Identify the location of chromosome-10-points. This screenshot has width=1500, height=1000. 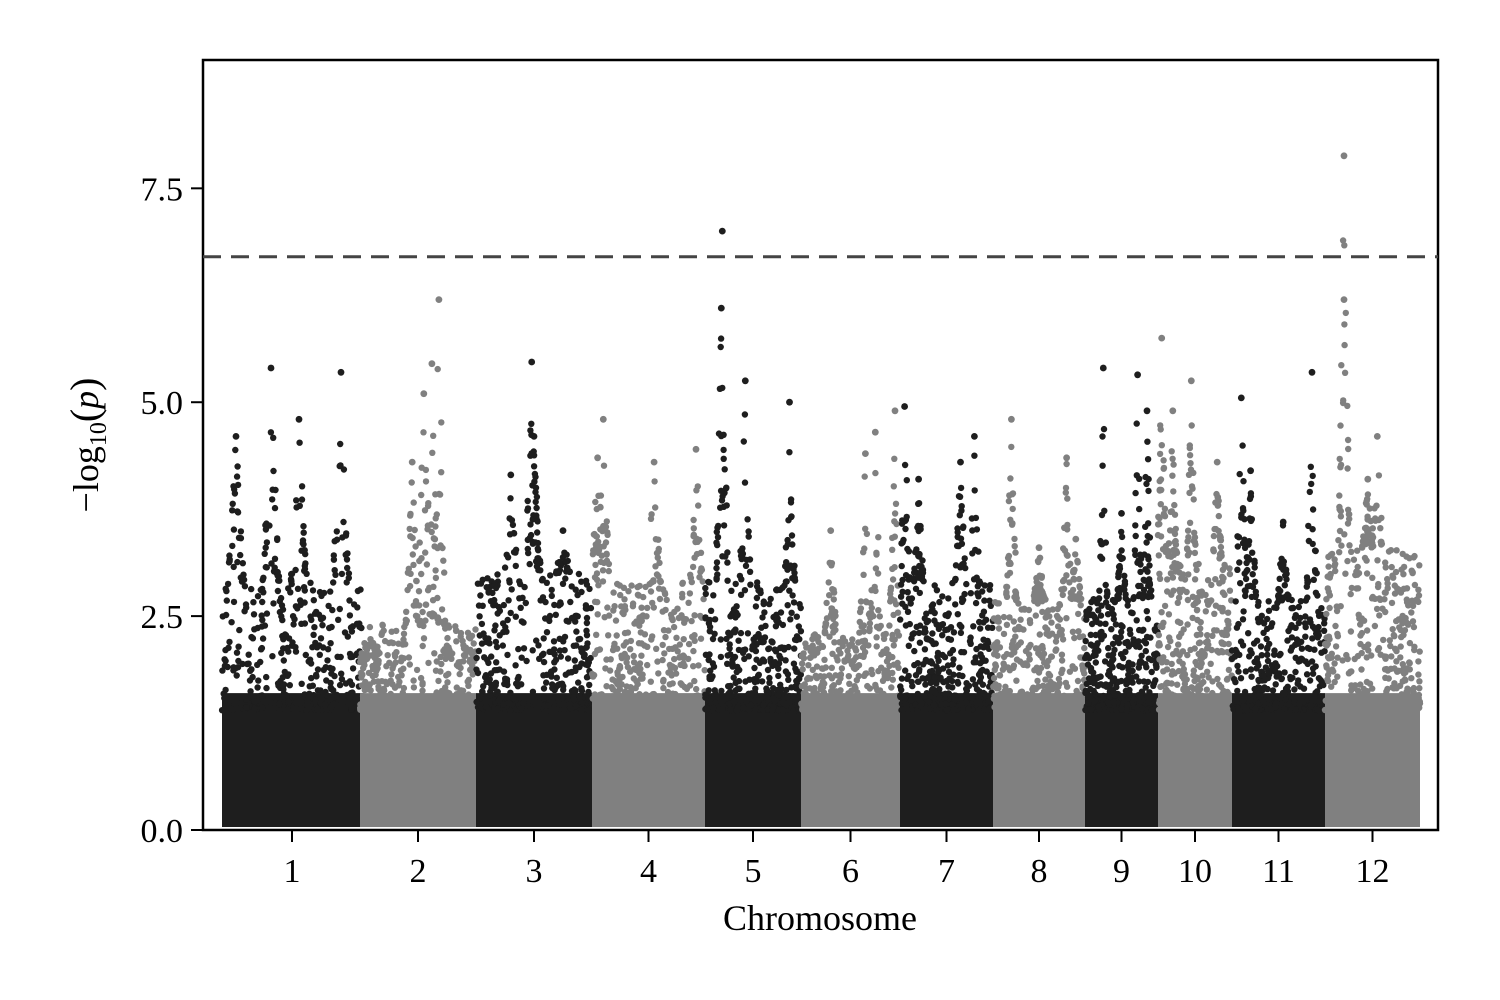
(1194, 580).